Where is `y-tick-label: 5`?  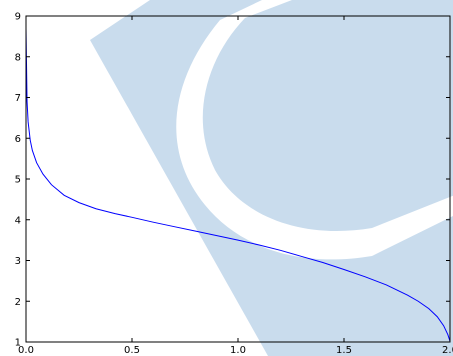
y-tick-label: 5 is located at coordinates (18, 180).